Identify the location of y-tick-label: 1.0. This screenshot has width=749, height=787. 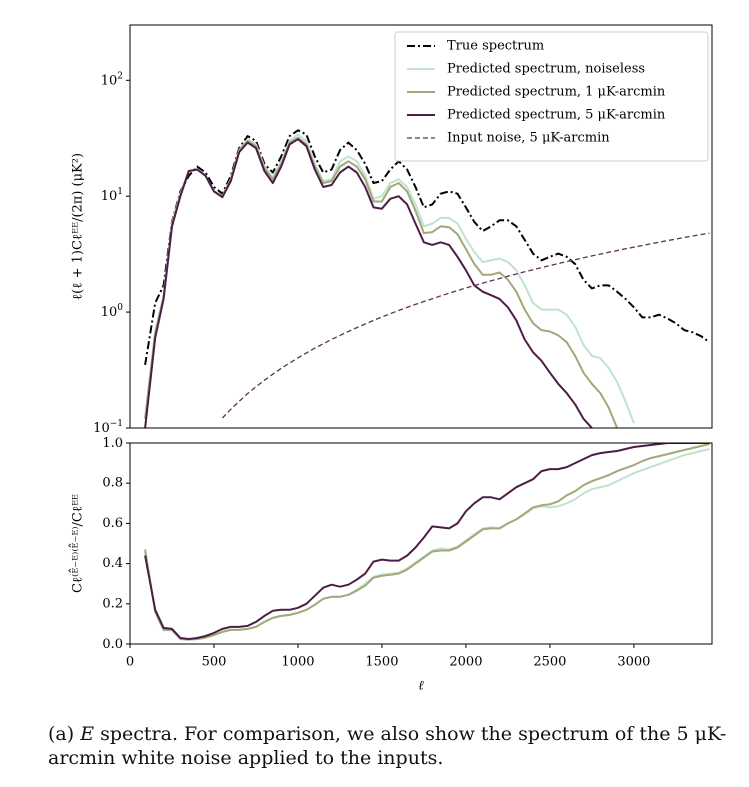
(112, 443).